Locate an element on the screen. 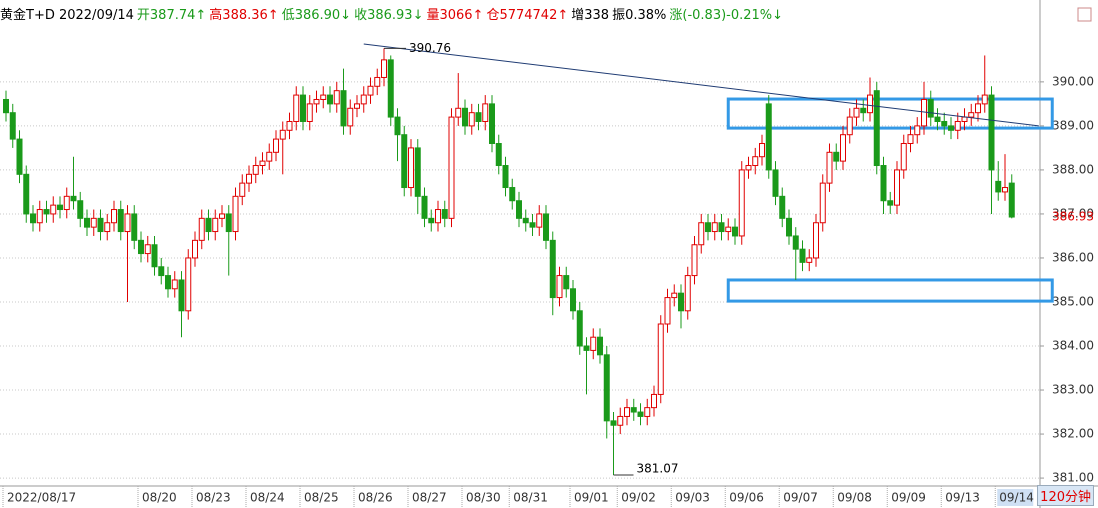  y-tick-label: 388.00 is located at coordinates (1073, 169).